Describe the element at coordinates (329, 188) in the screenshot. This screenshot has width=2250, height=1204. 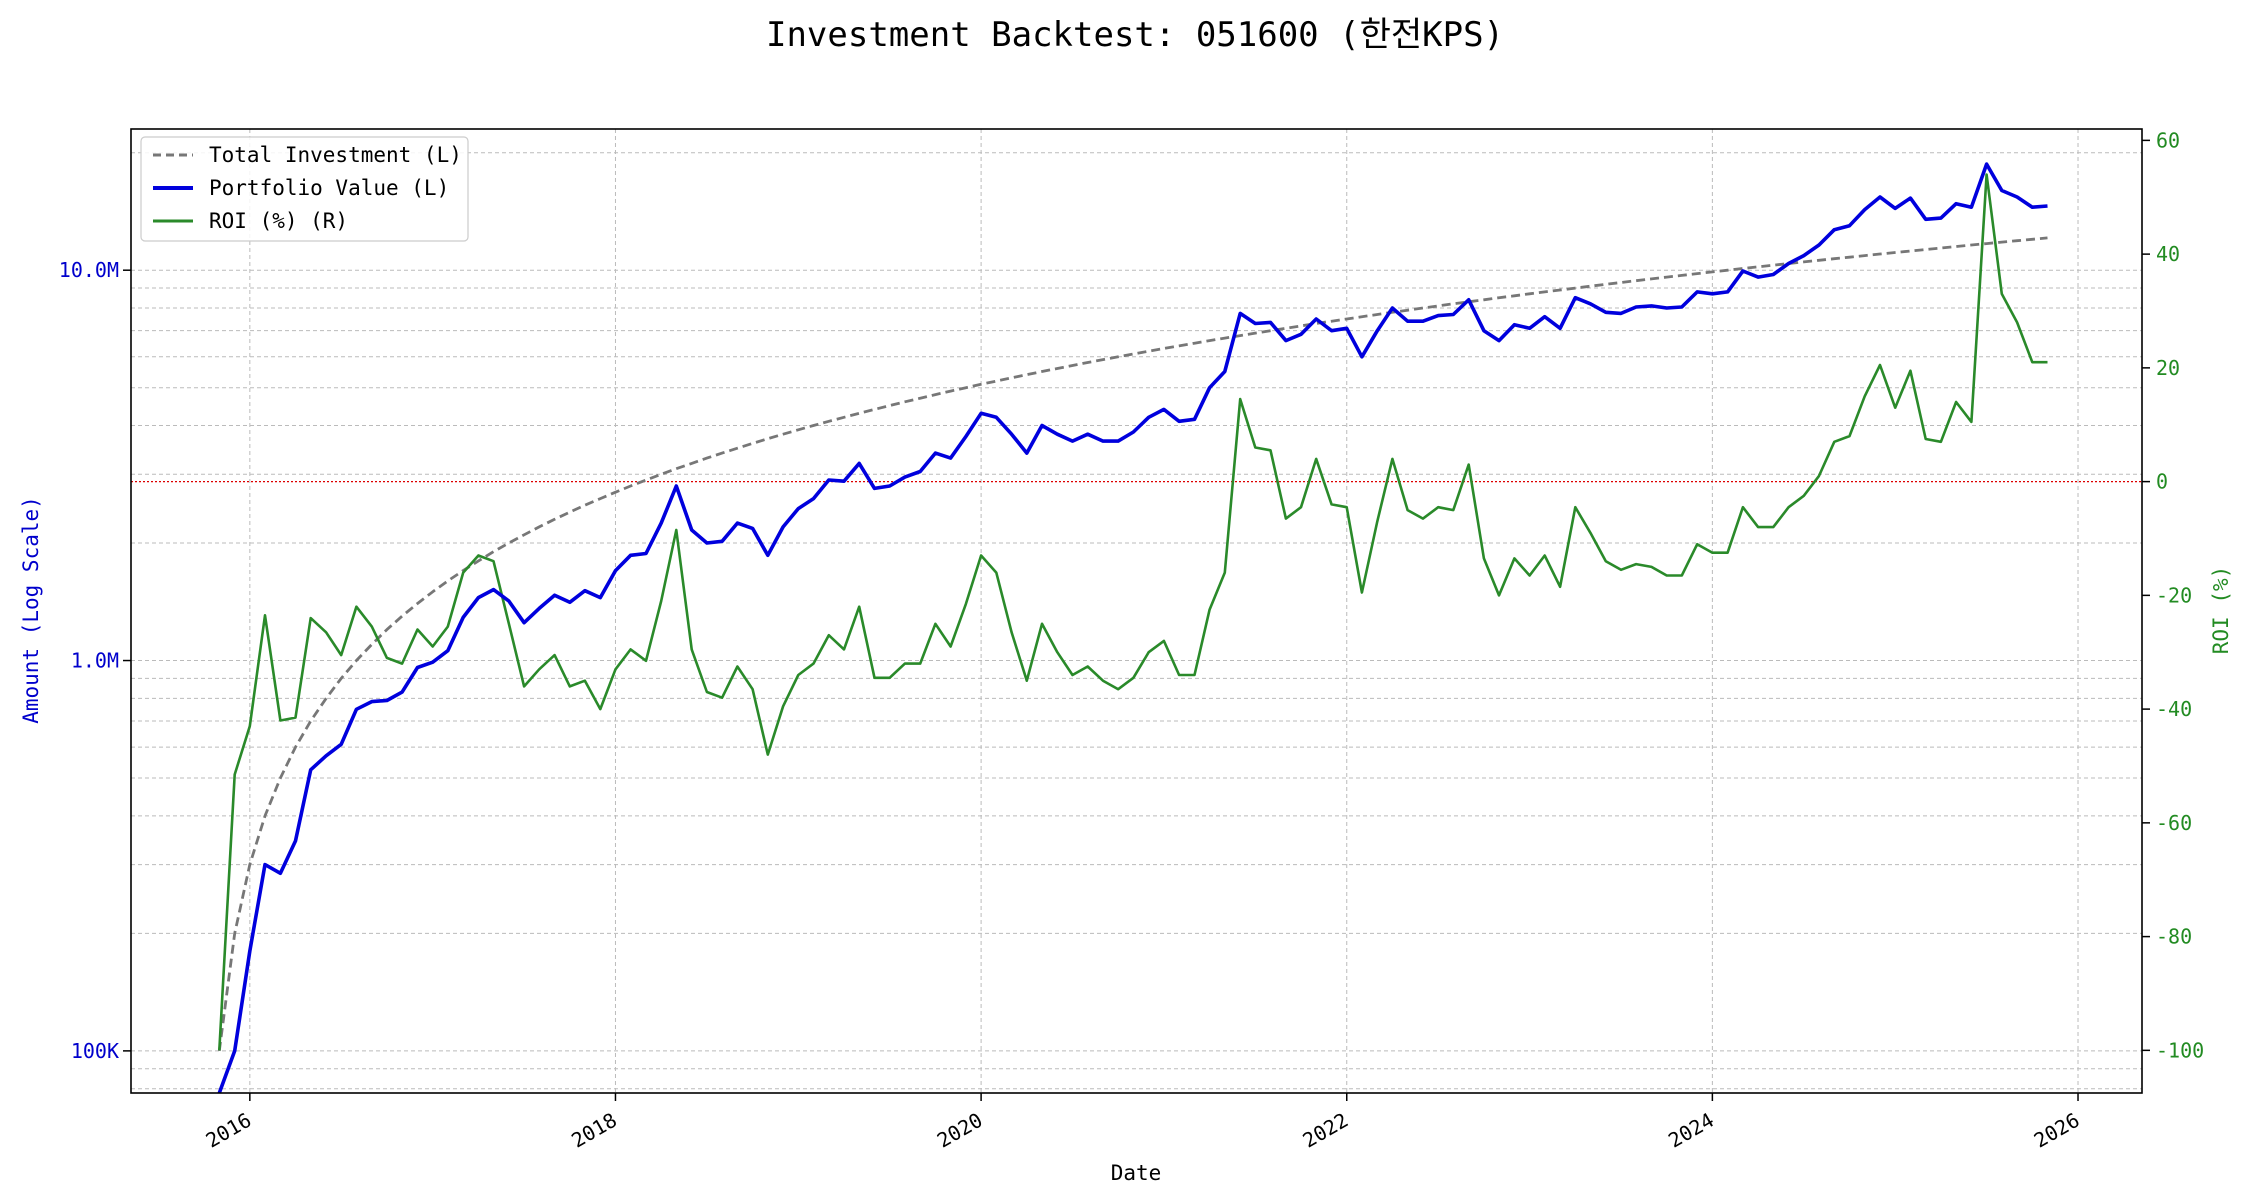
I see `legend-label-portfolio-value: Portfolio Value (L)` at that location.